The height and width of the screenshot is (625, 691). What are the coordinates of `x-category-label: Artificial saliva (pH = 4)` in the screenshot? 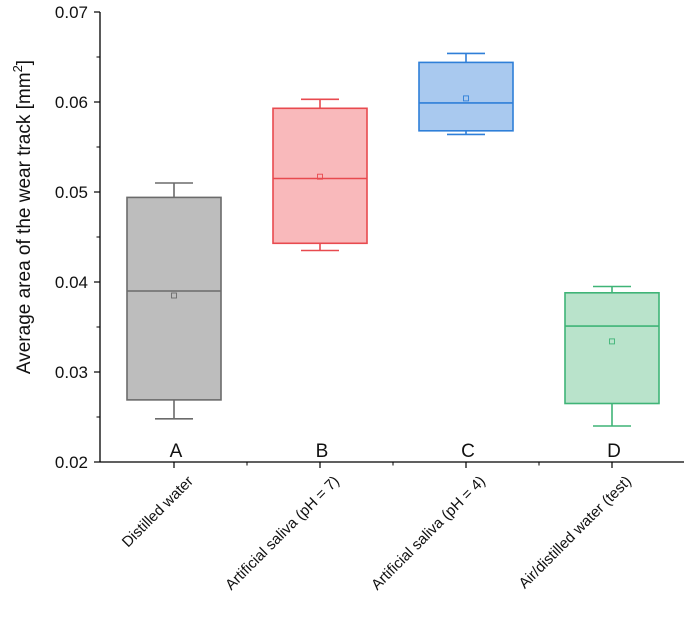 It's located at (428, 533).